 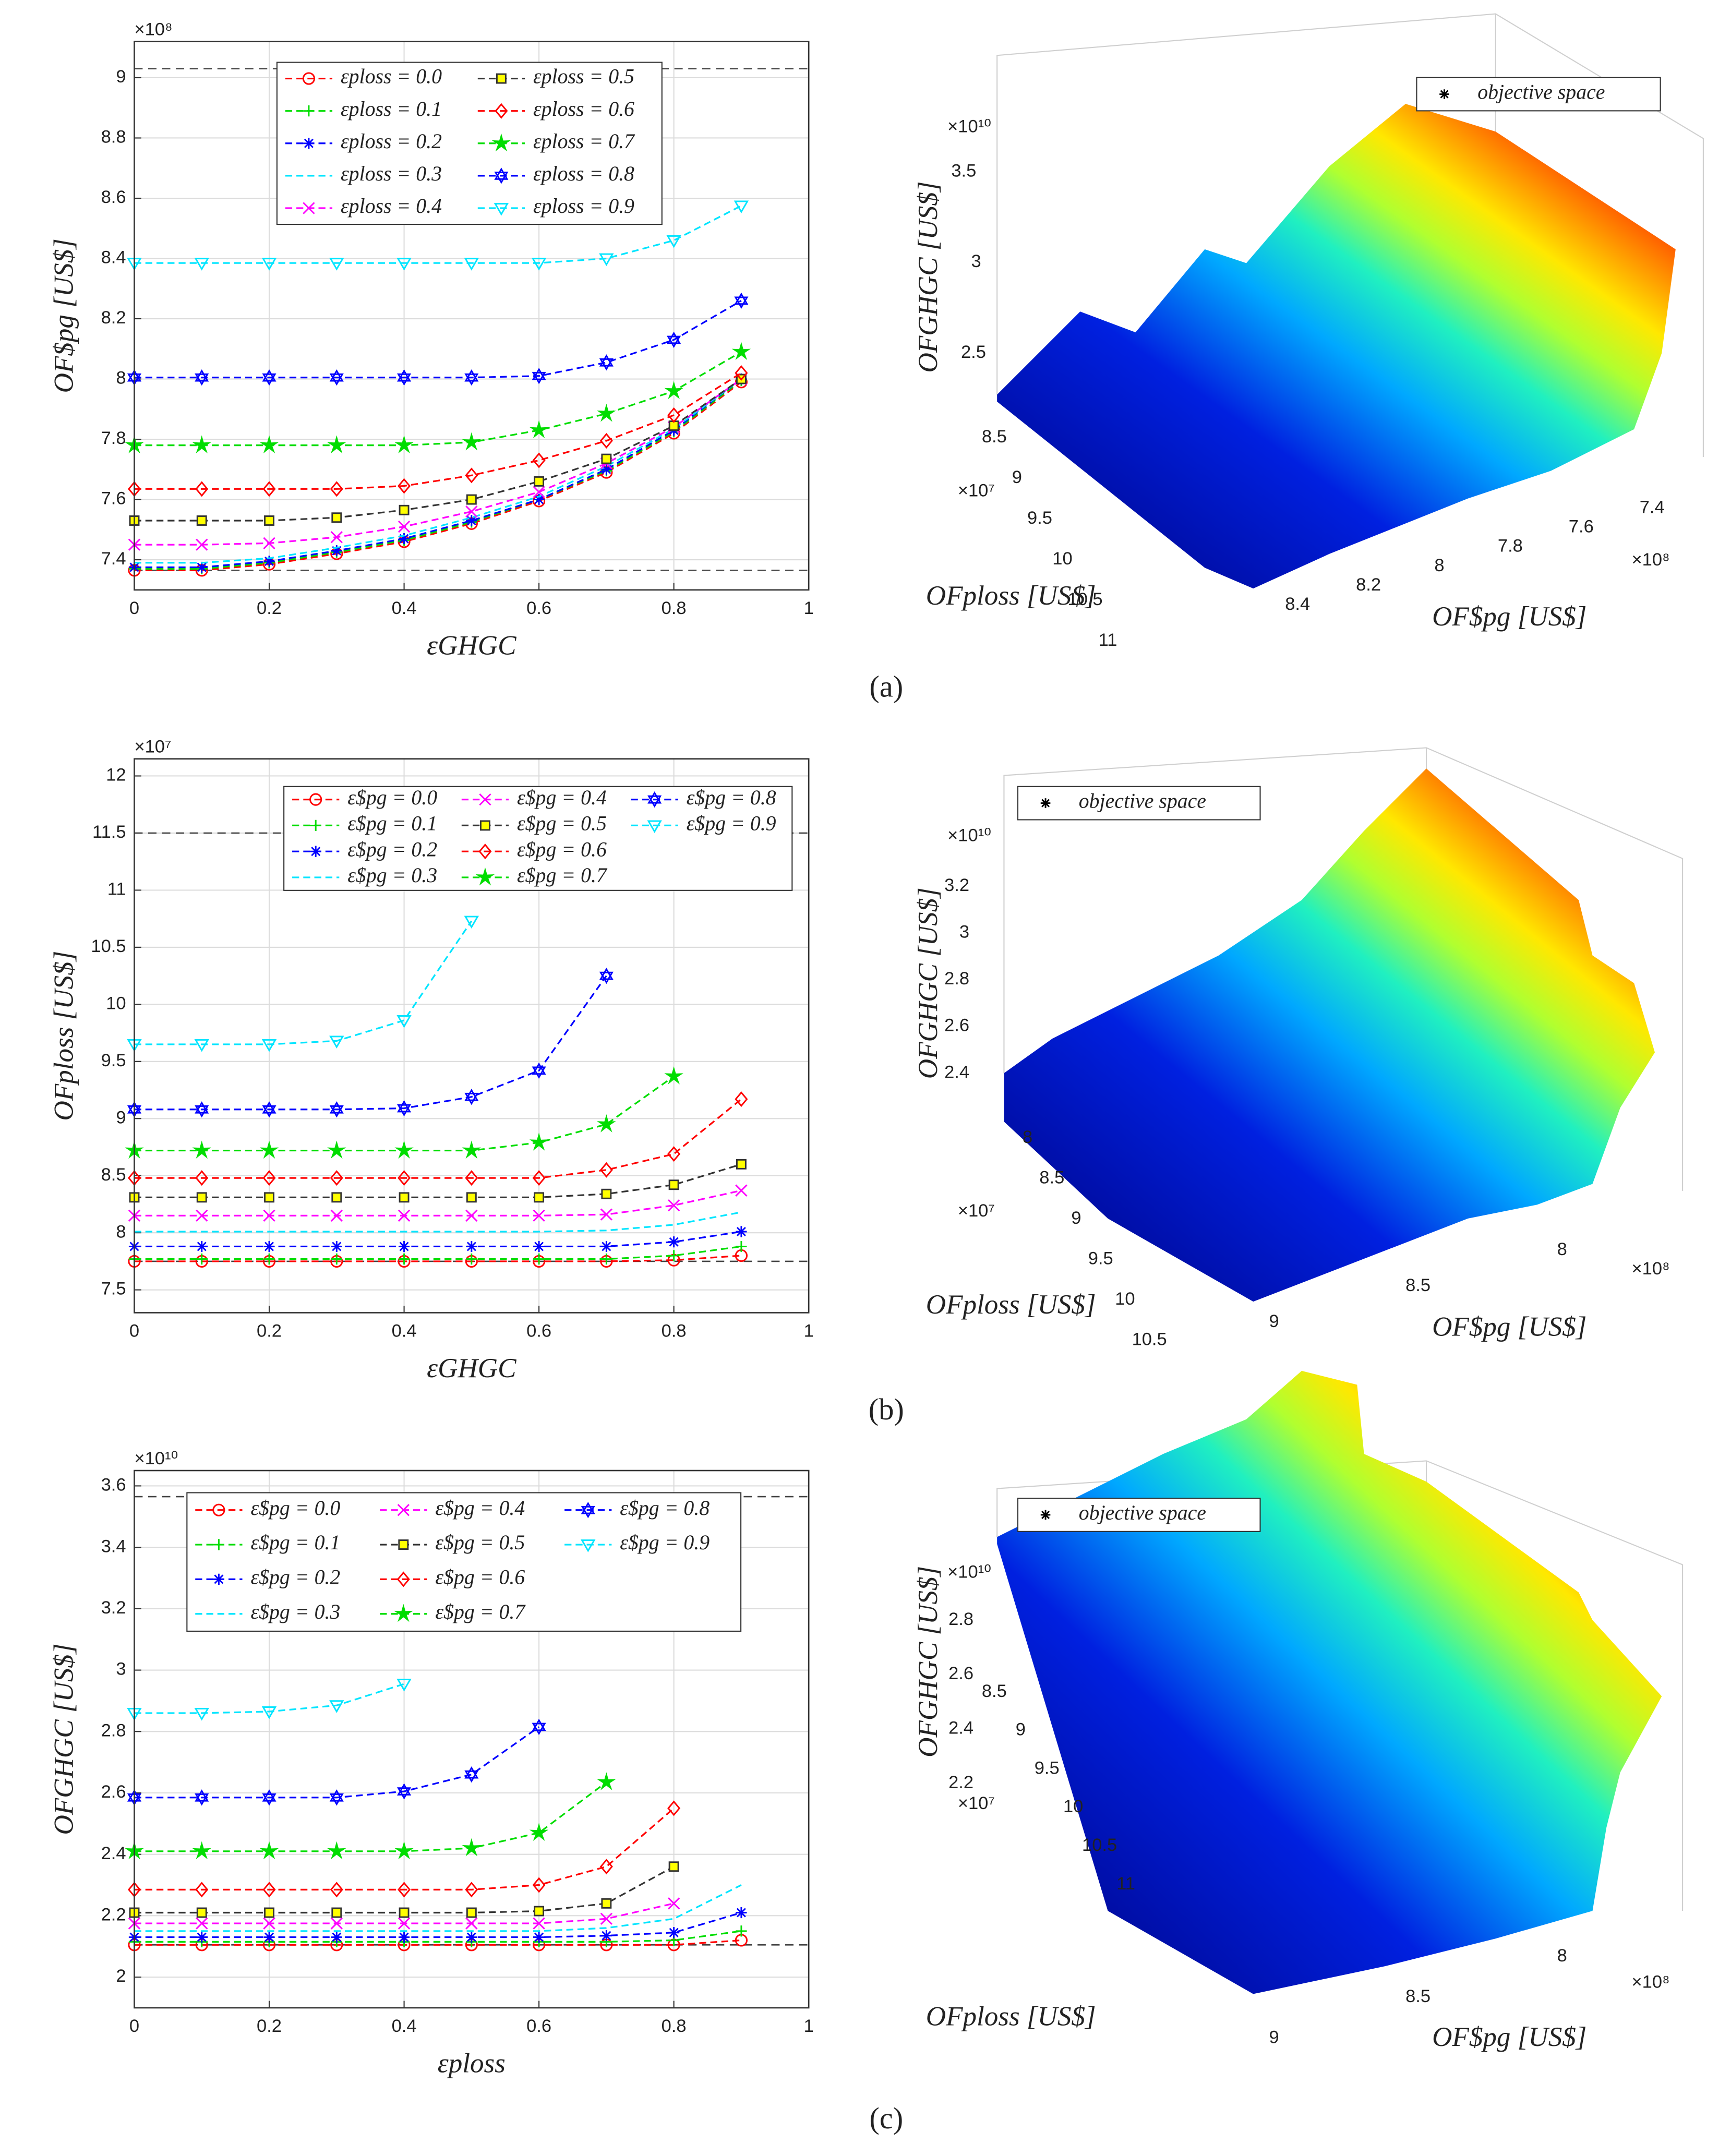 I want to click on z-tick-label: 2.2, so click(x=961, y=1782).